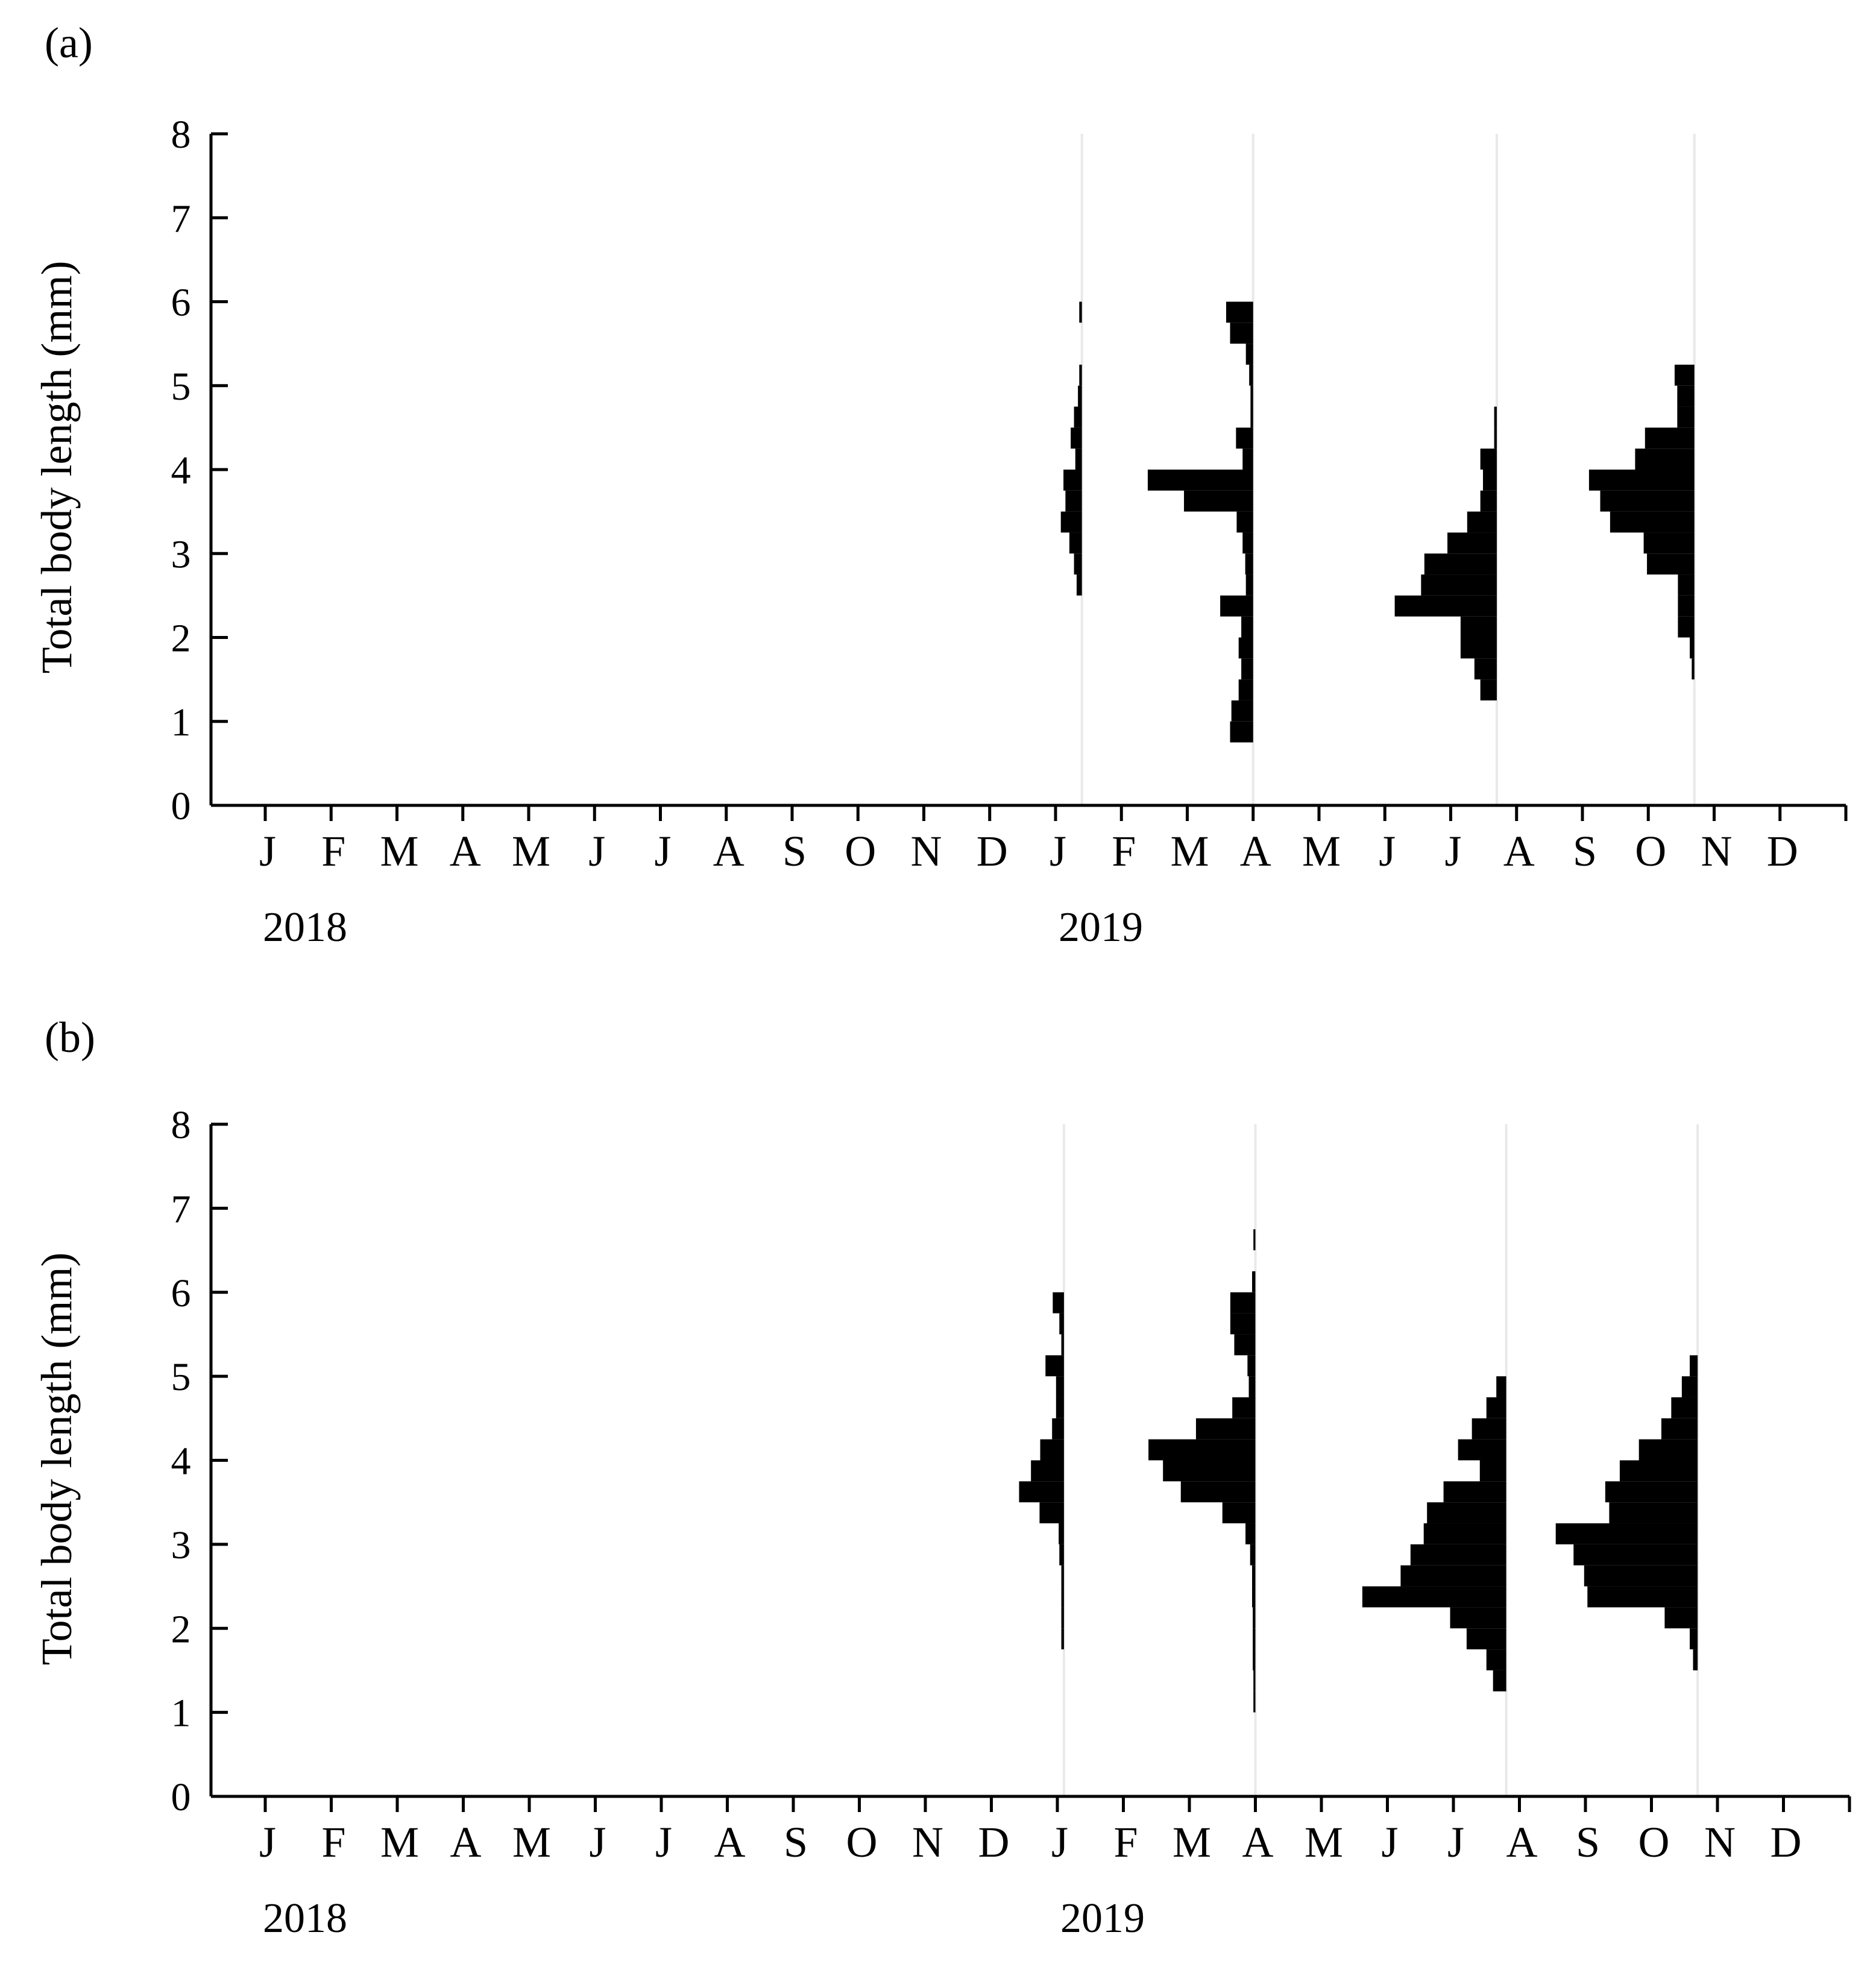  I want to click on x-tick-label-month: S, so click(1585, 851).